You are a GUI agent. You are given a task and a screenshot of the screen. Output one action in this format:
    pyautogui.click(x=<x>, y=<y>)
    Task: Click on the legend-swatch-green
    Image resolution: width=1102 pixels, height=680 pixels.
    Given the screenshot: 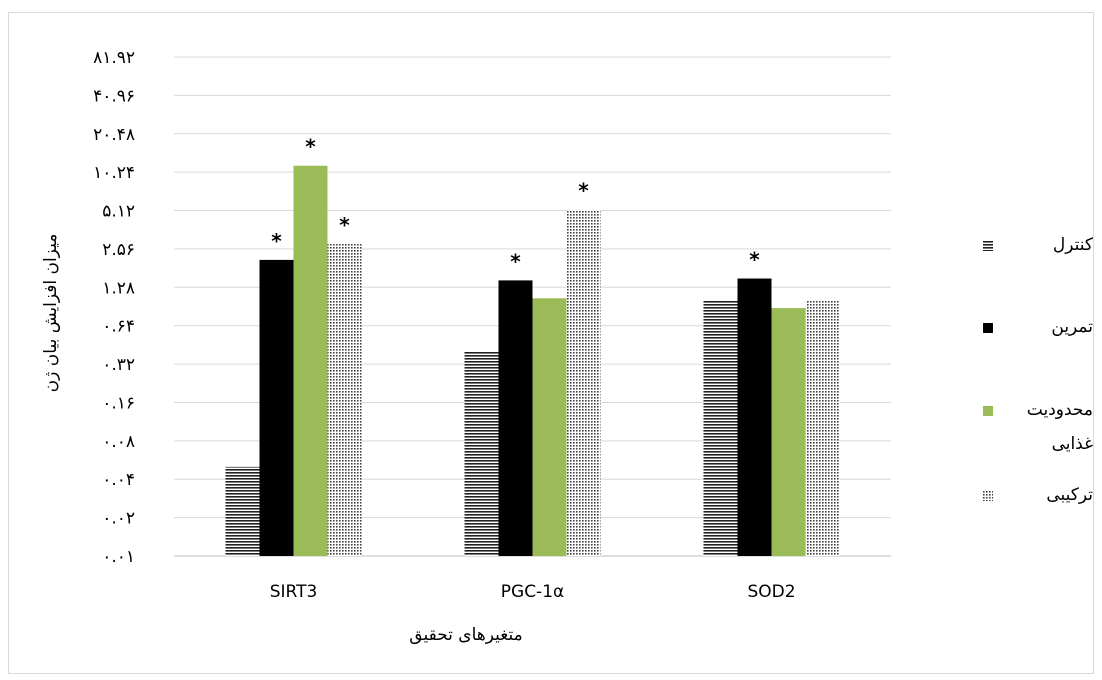 What is the action you would take?
    pyautogui.click(x=988, y=411)
    